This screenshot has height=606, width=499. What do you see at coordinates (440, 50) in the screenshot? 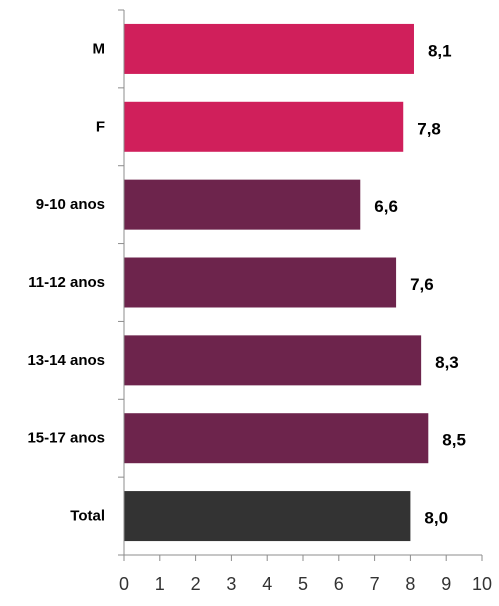
I see `value-label: 8,1` at bounding box center [440, 50].